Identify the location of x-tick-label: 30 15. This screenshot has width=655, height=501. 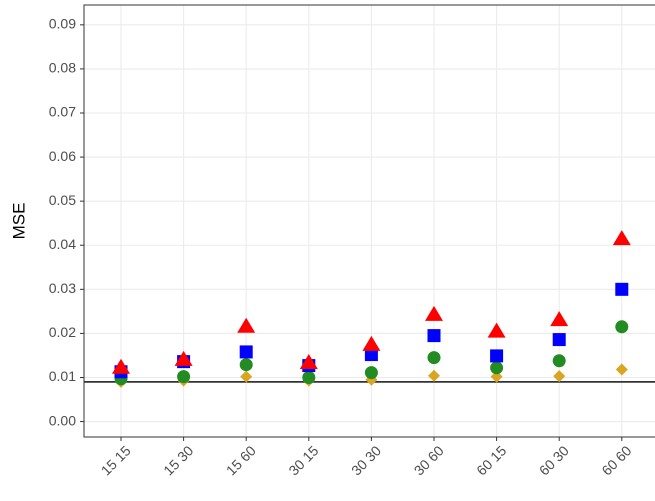
(303, 460).